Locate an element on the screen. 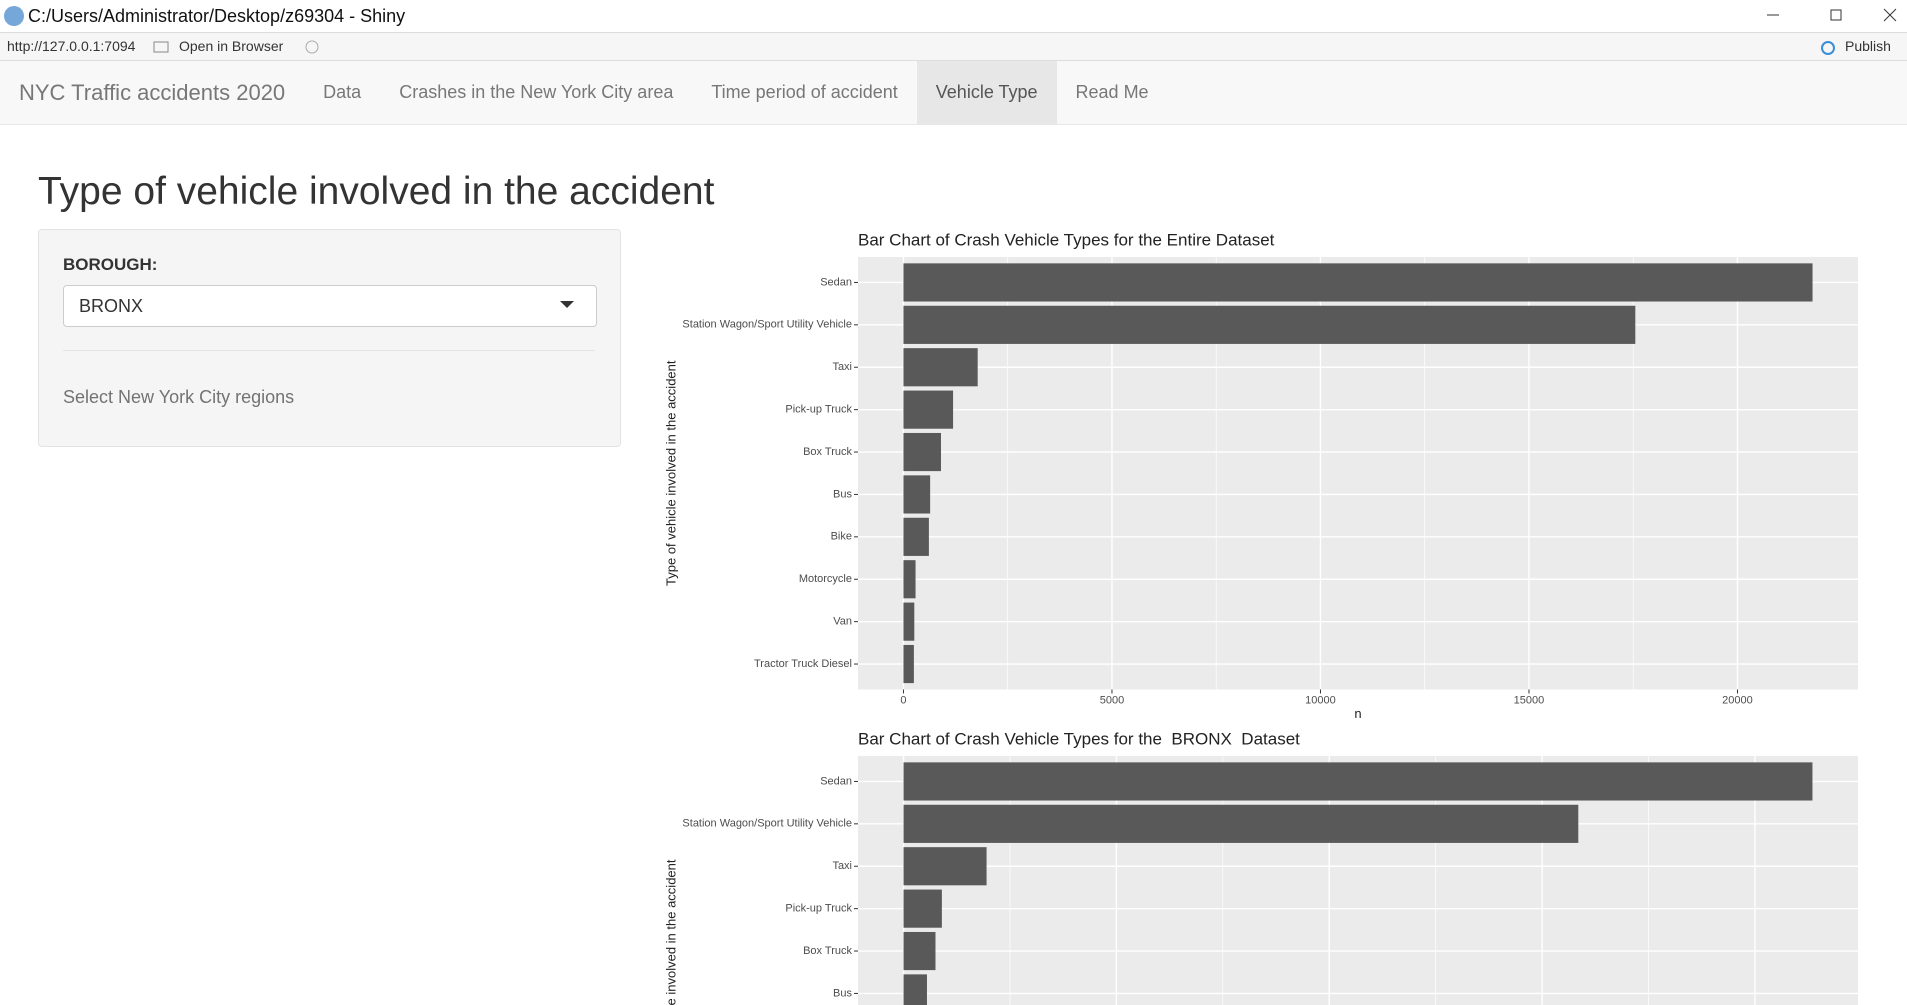 Image resolution: width=1907 pixels, height=1005 pixels. x-tick-label: 5000 is located at coordinates (1112, 700).